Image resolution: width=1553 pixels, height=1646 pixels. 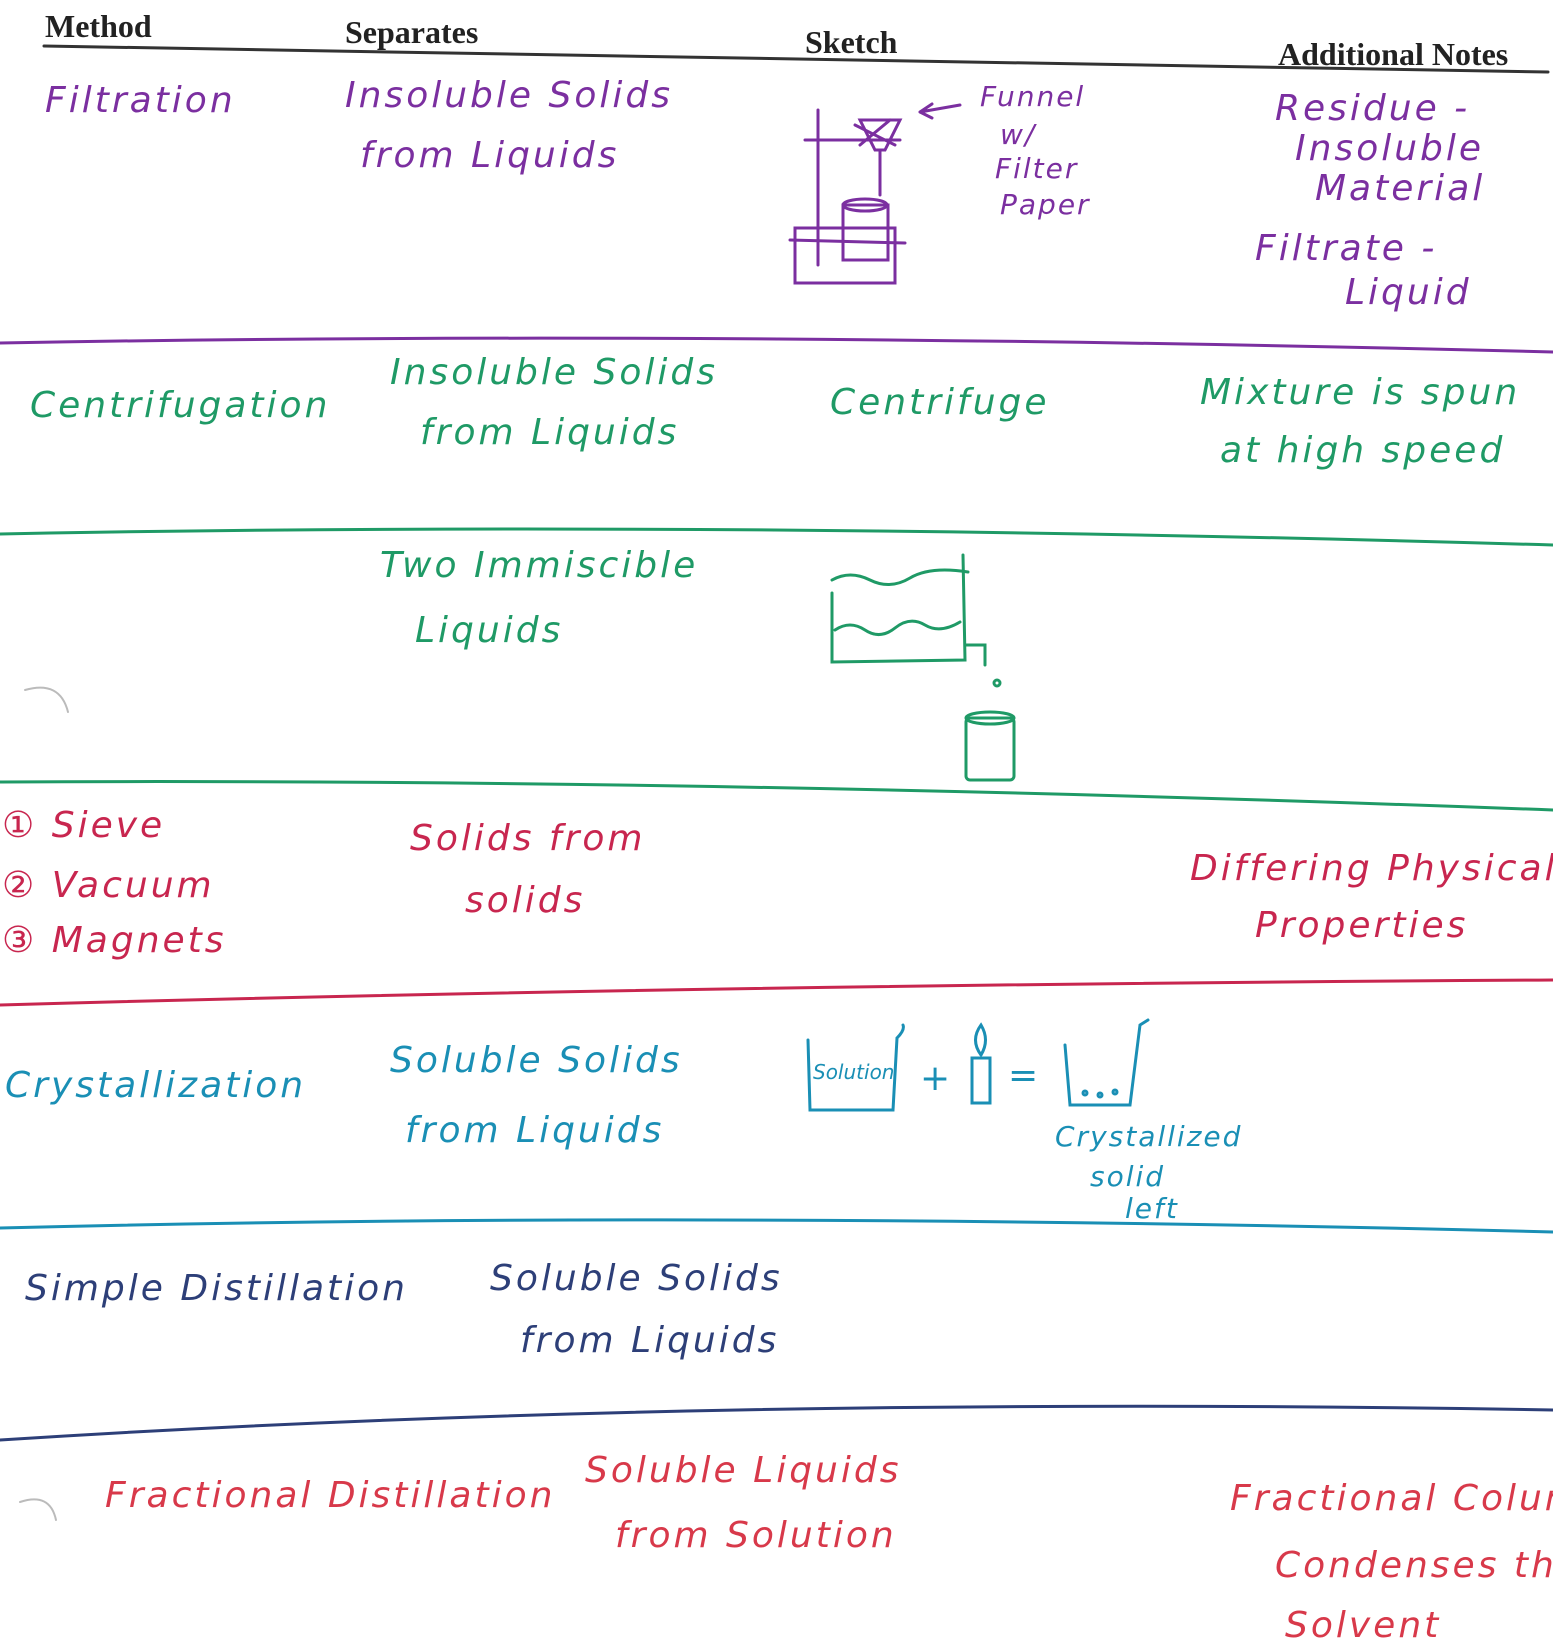 What do you see at coordinates (1152, 1208) in the screenshot?
I see `sketch-text: left` at bounding box center [1152, 1208].